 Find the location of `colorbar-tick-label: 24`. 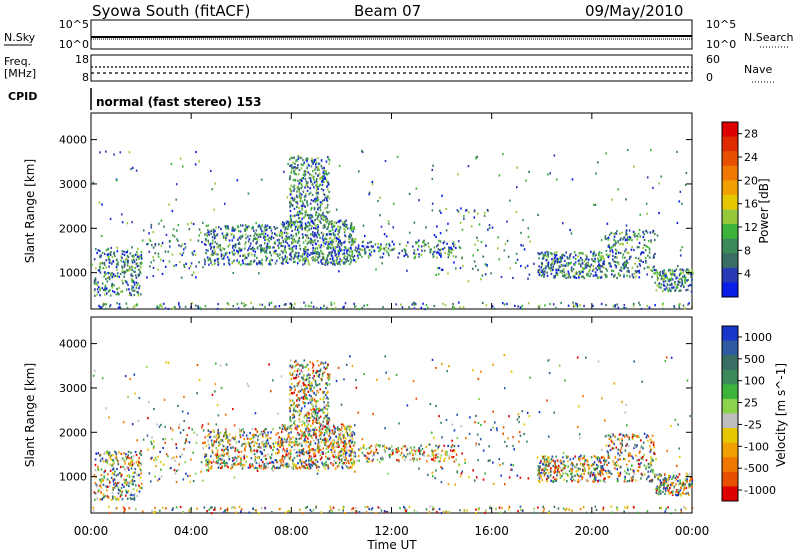

colorbar-tick-label: 24 is located at coordinates (751, 157).